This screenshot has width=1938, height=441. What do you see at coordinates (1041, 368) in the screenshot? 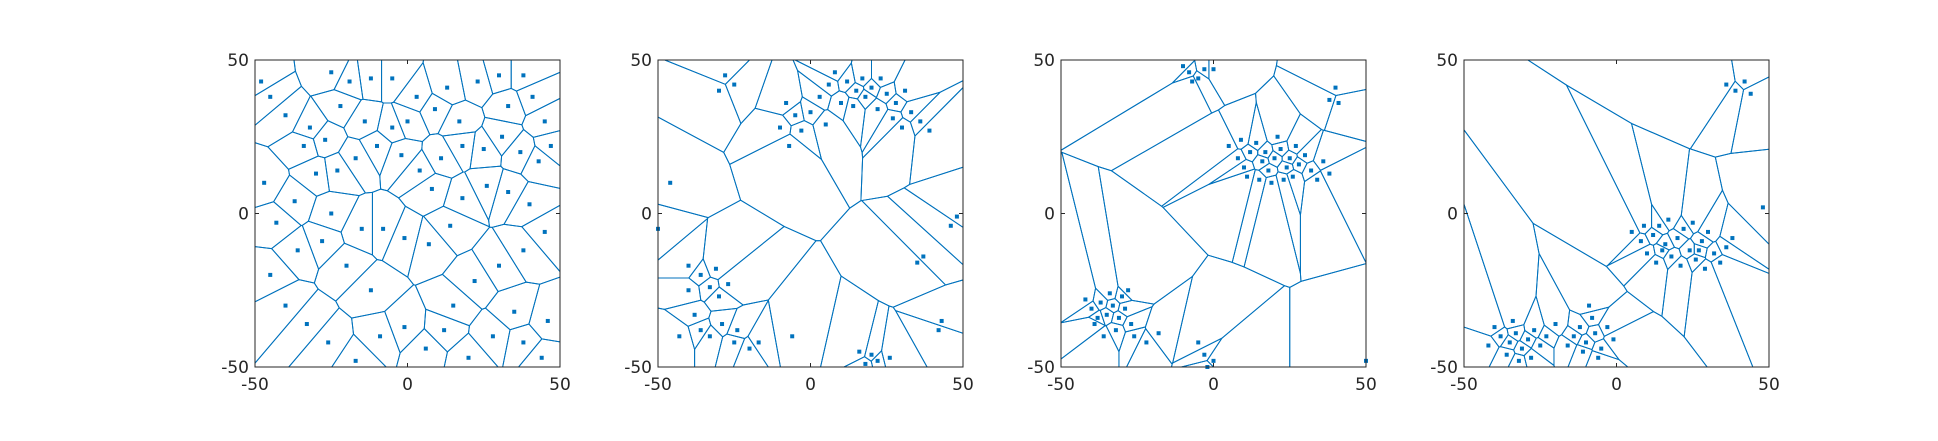
I see `y-tick-label: -50` at bounding box center [1041, 368].